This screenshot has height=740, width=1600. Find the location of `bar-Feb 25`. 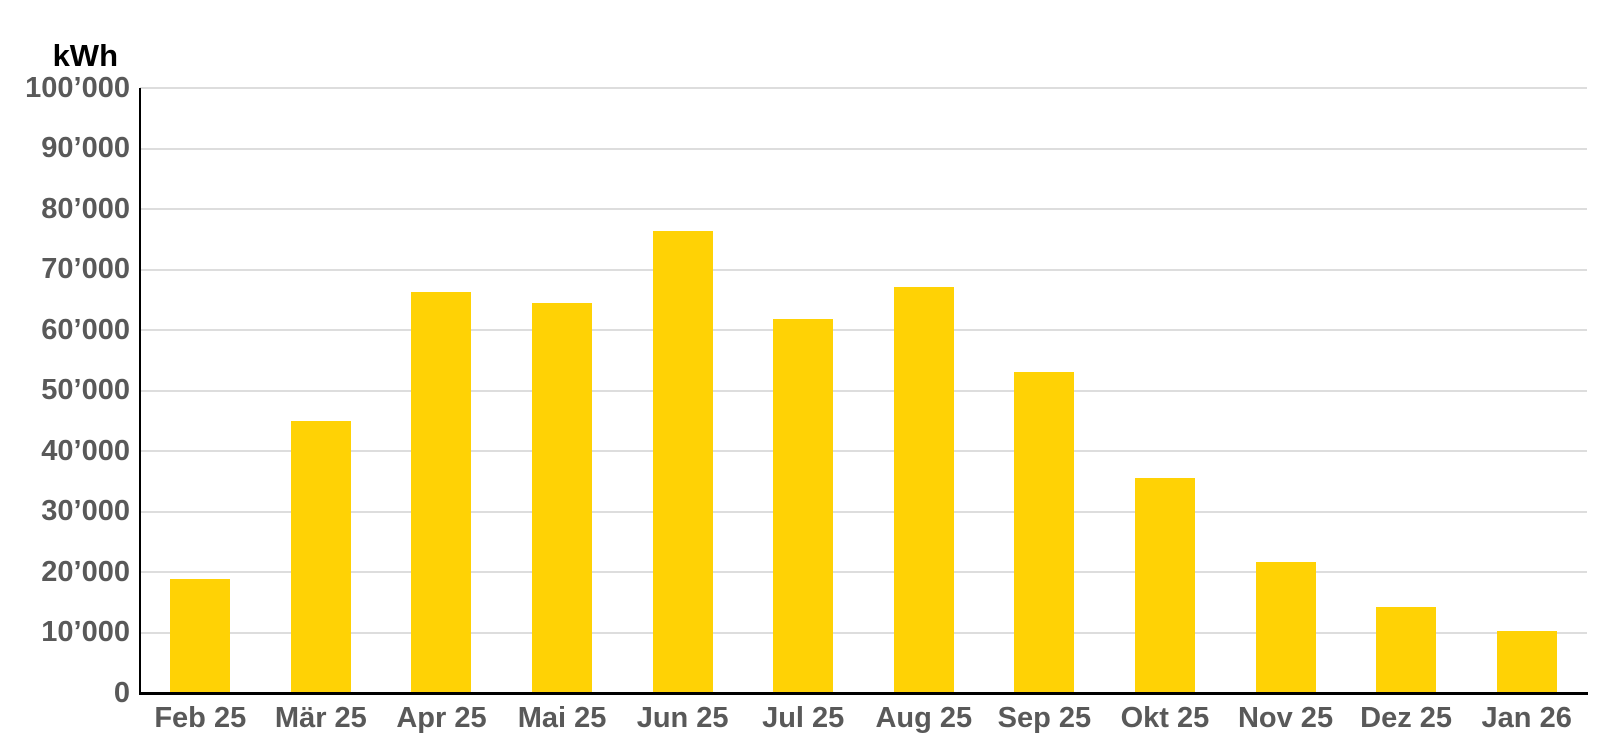

bar-Feb 25 is located at coordinates (200, 636).